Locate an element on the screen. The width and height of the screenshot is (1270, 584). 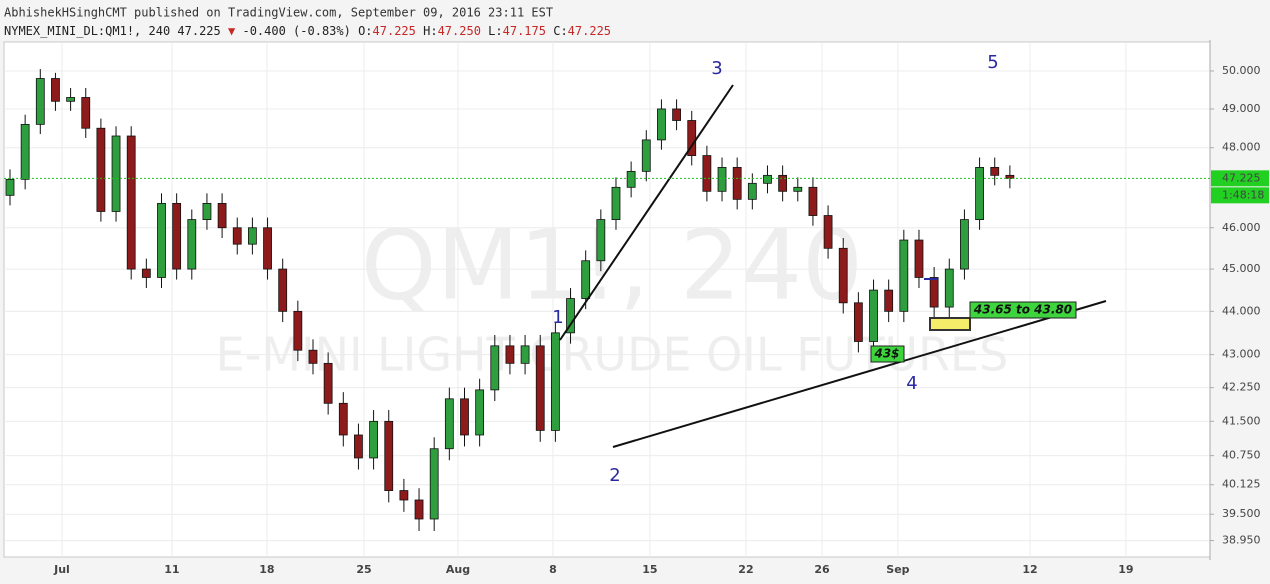
wave-label: 2 is located at coordinates (614, 475).